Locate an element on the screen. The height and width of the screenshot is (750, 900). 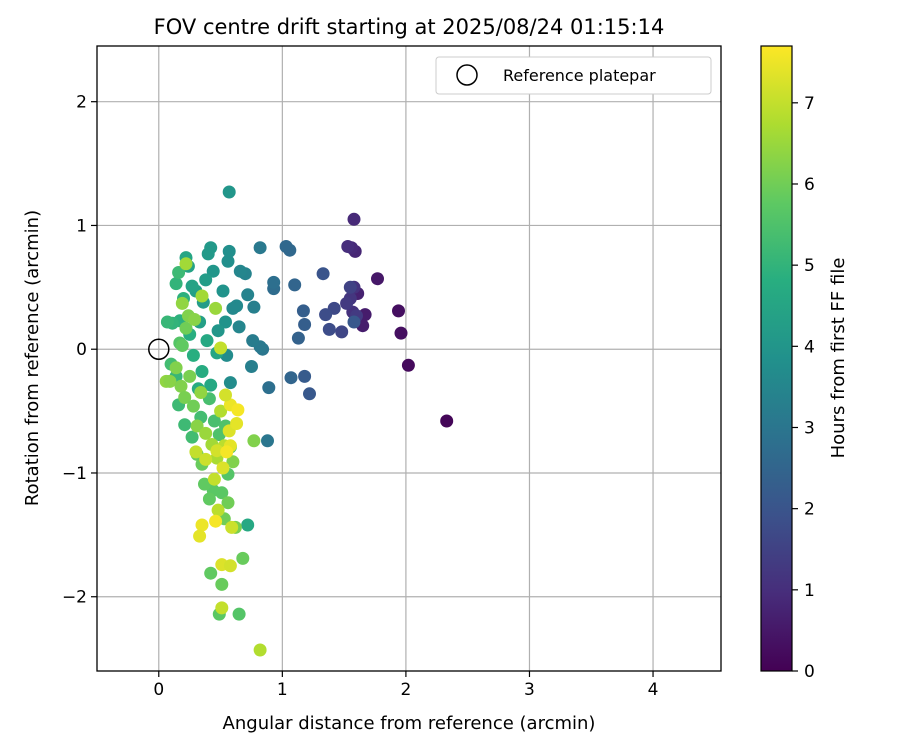
y-tick-label: 0 is located at coordinates (81, 350).